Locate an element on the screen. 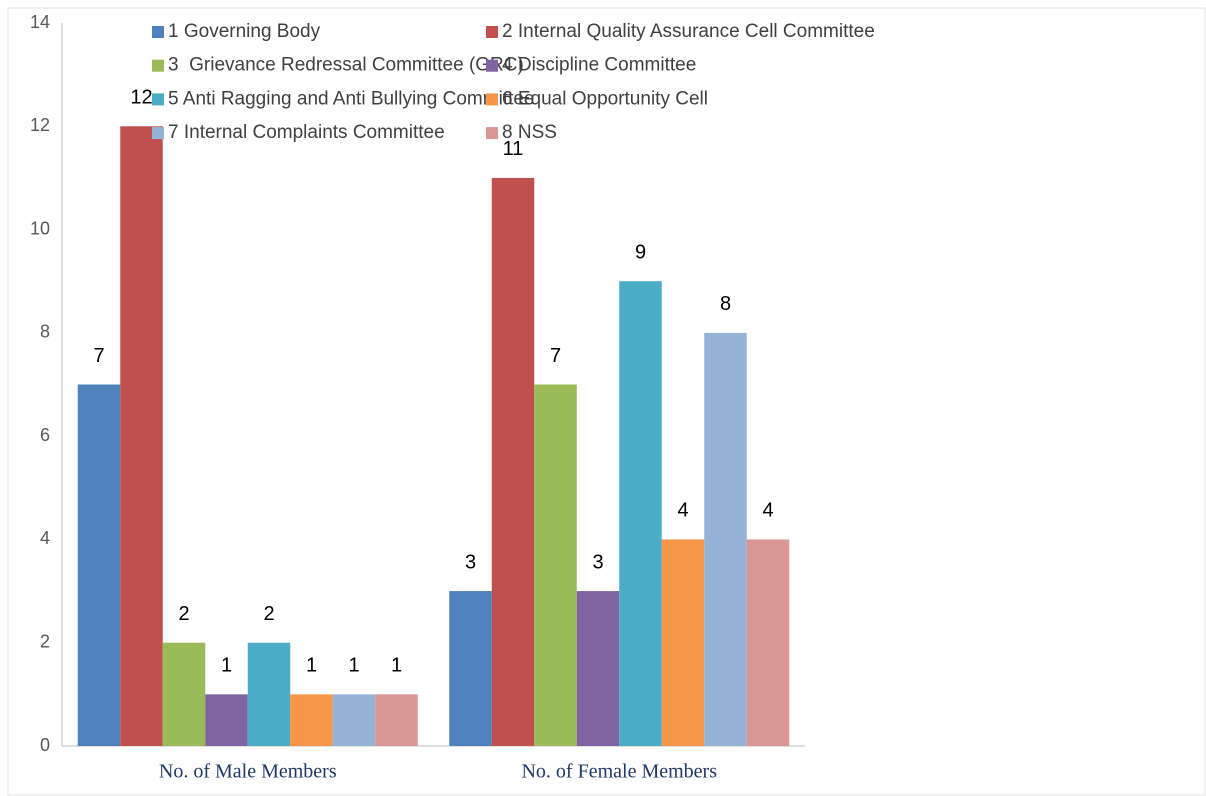  data-label: 8 is located at coordinates (725, 304).